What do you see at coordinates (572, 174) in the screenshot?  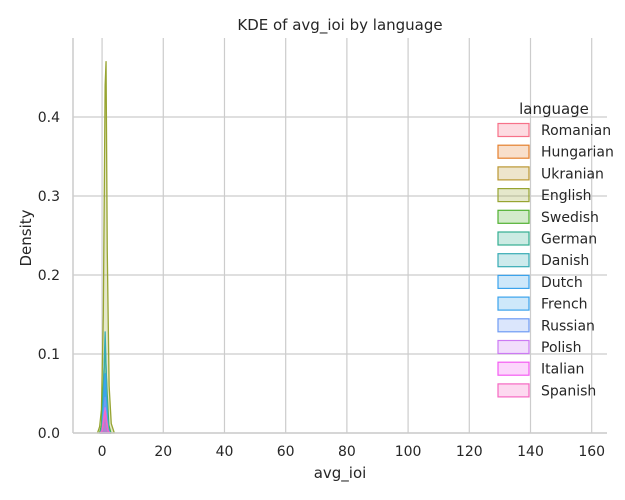 I see `legend-label-ukranian: Ukranian` at bounding box center [572, 174].